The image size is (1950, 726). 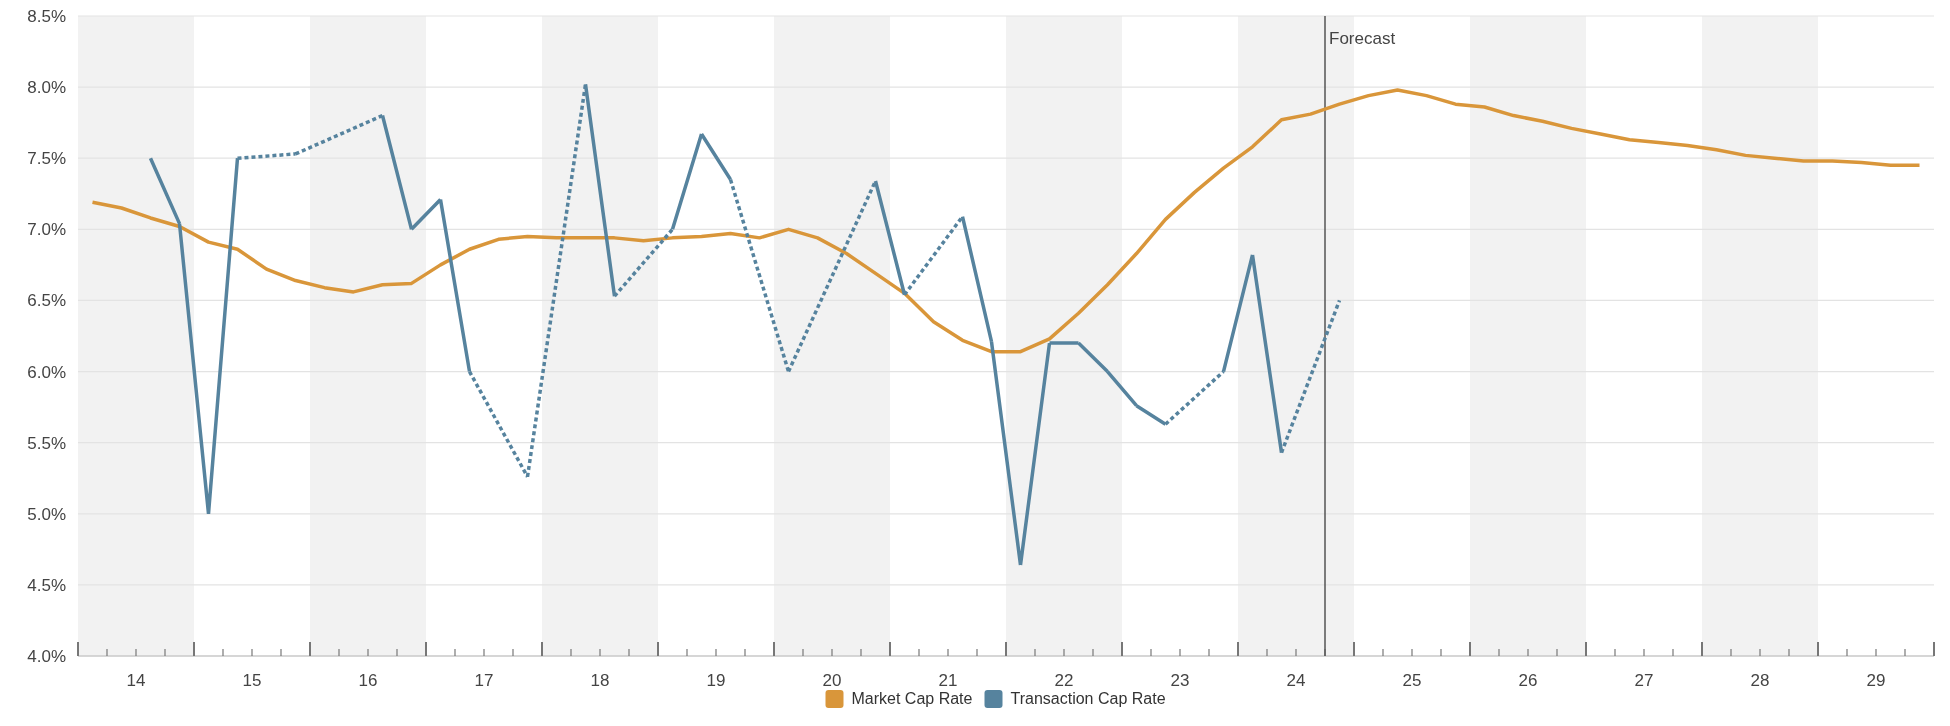 I want to click on x-tick-label: 25, so click(x=1412, y=680).